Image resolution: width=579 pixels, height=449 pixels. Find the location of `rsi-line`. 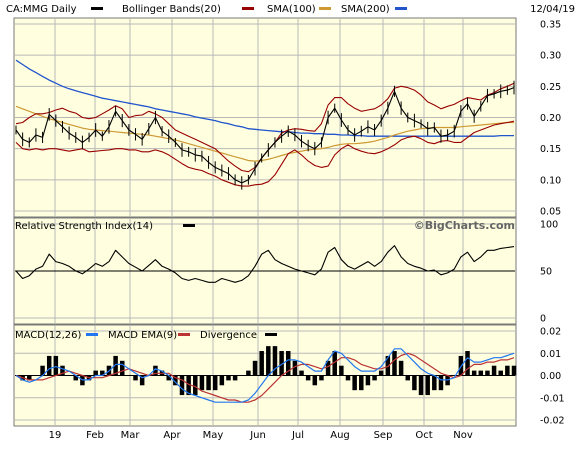

rsi-line is located at coordinates (265, 264).